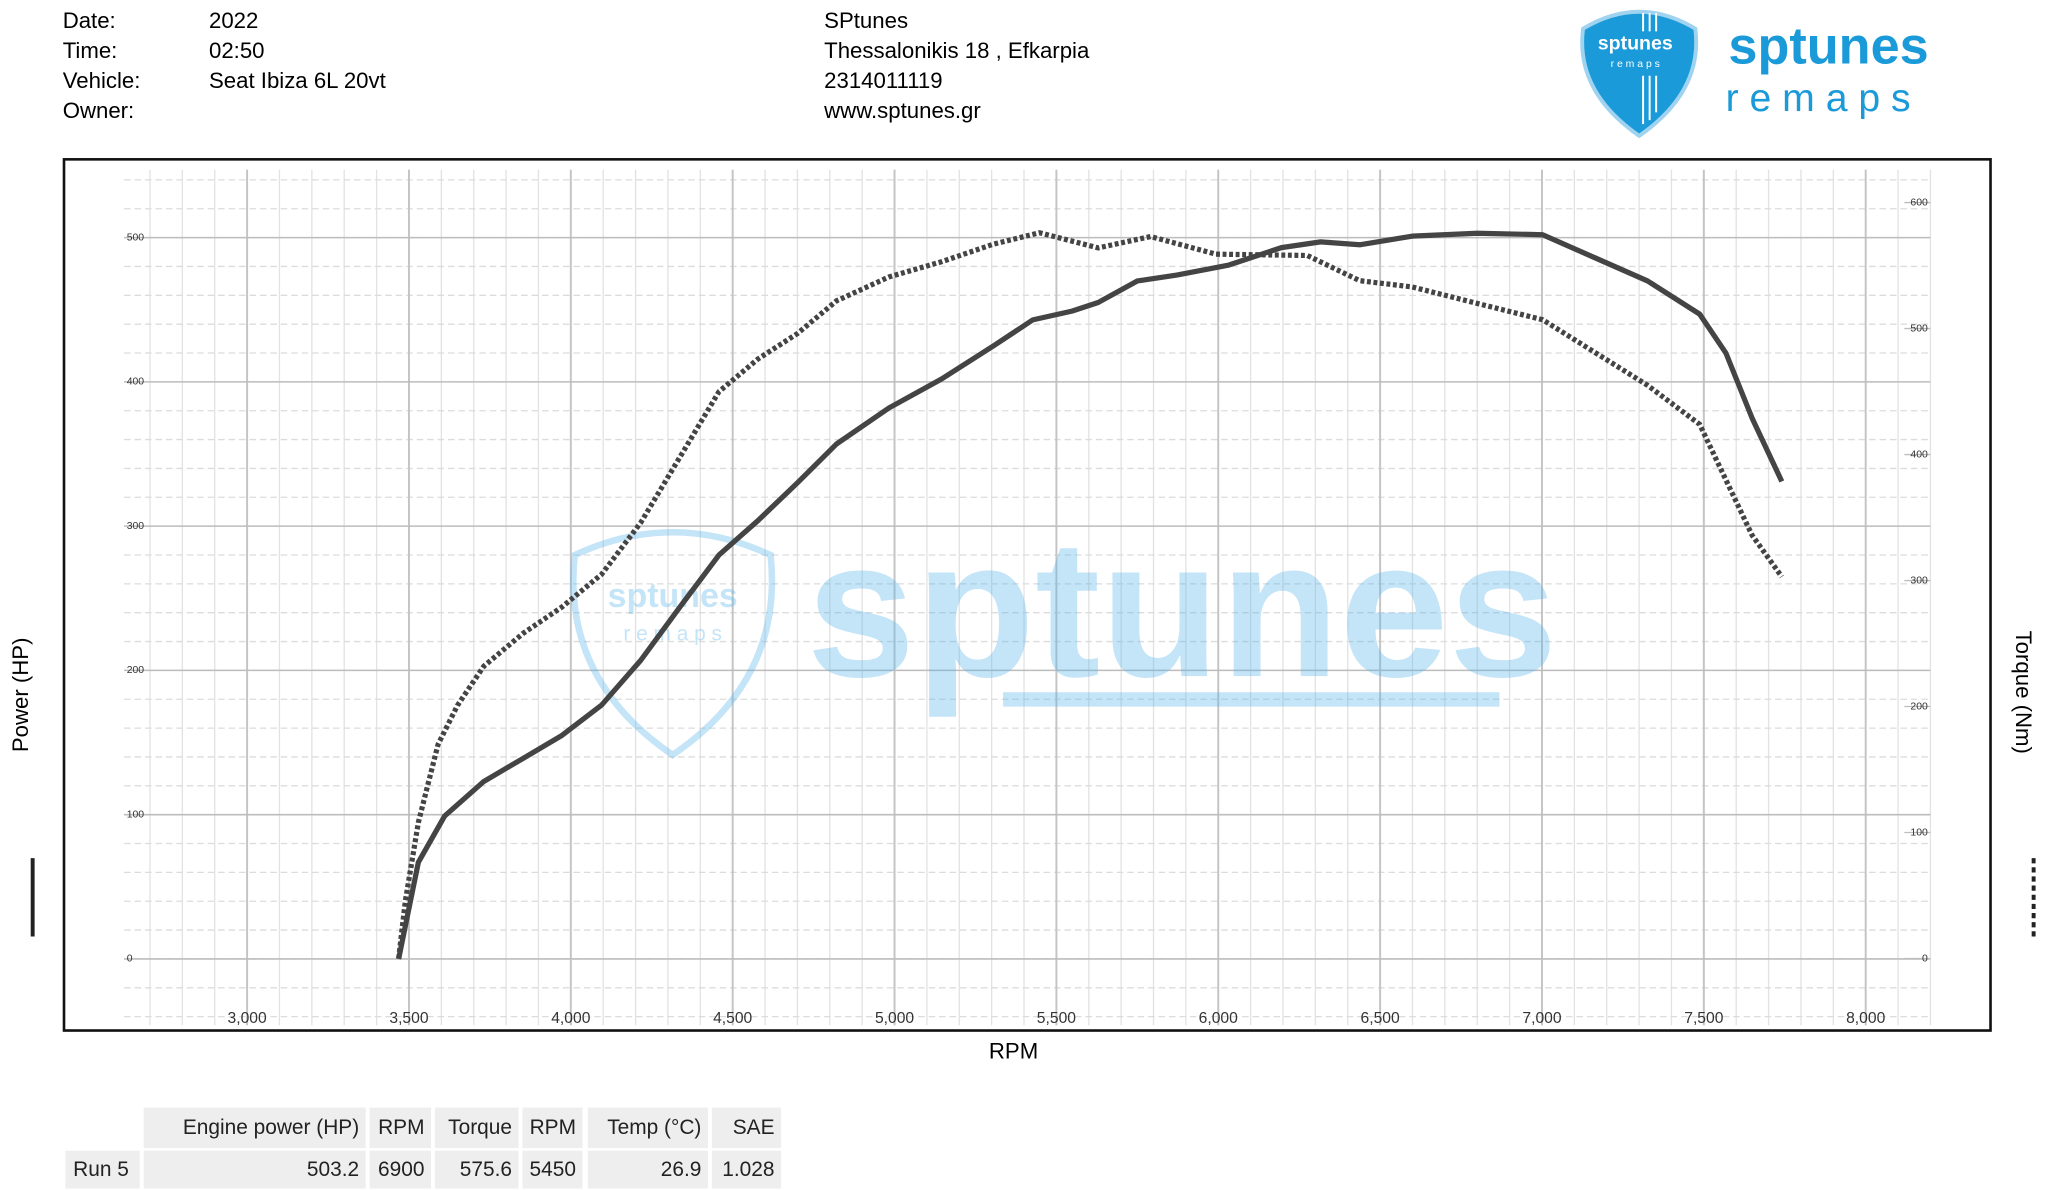  What do you see at coordinates (654, 1127) in the screenshot?
I see `column-header: Temp (°C)` at bounding box center [654, 1127].